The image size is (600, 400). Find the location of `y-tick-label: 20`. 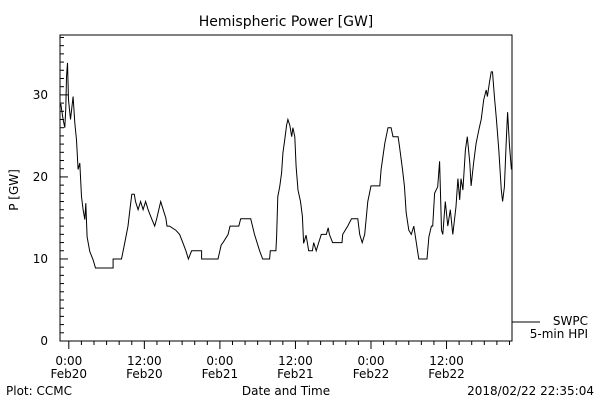

y-tick-label: 20 is located at coordinates (40, 177).